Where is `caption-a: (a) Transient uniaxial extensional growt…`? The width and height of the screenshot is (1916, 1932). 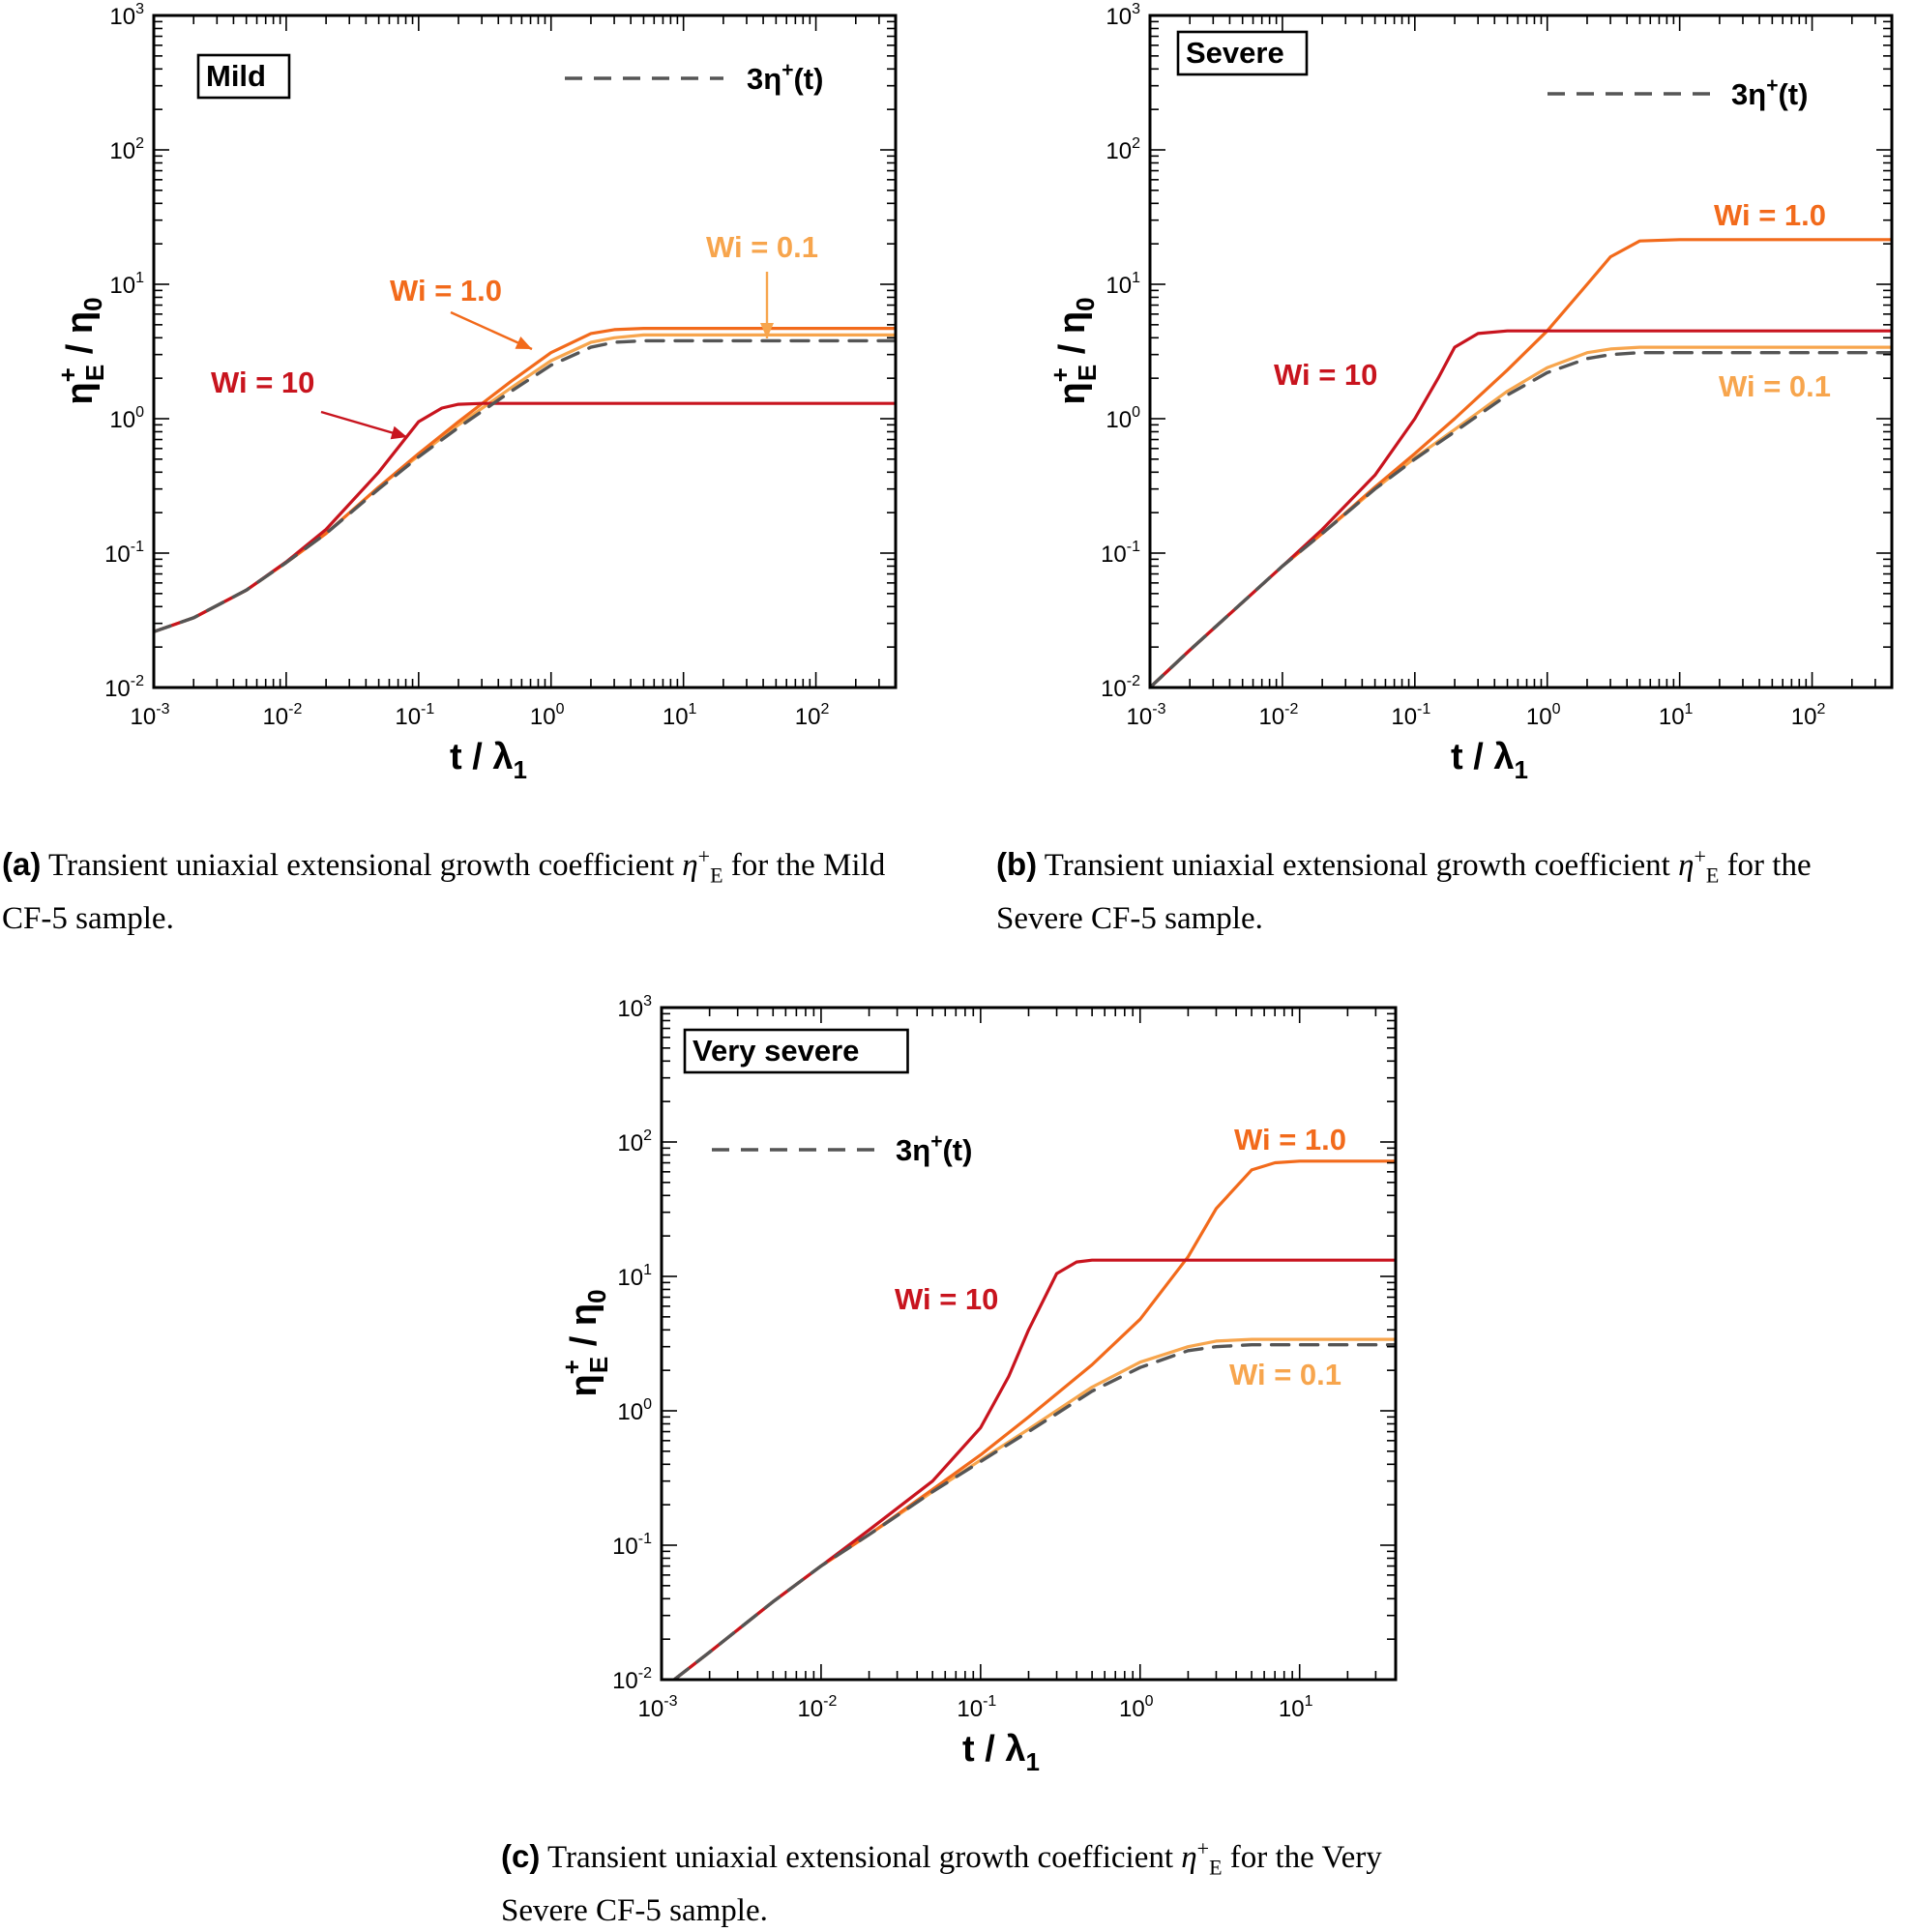 caption-a: (a) Transient uniaxial extensional growt… is located at coordinates (495, 887).